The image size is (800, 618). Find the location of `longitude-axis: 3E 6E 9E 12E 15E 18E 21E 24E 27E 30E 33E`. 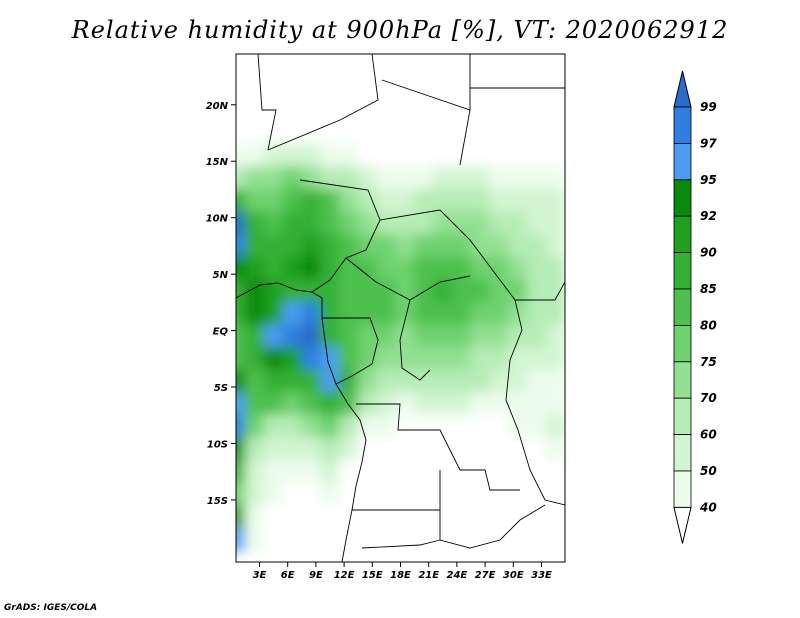

longitude-axis: 3E 6E 9E 12E 15E 18E 21E 24E 27E 30E 33E is located at coordinates (402, 571).